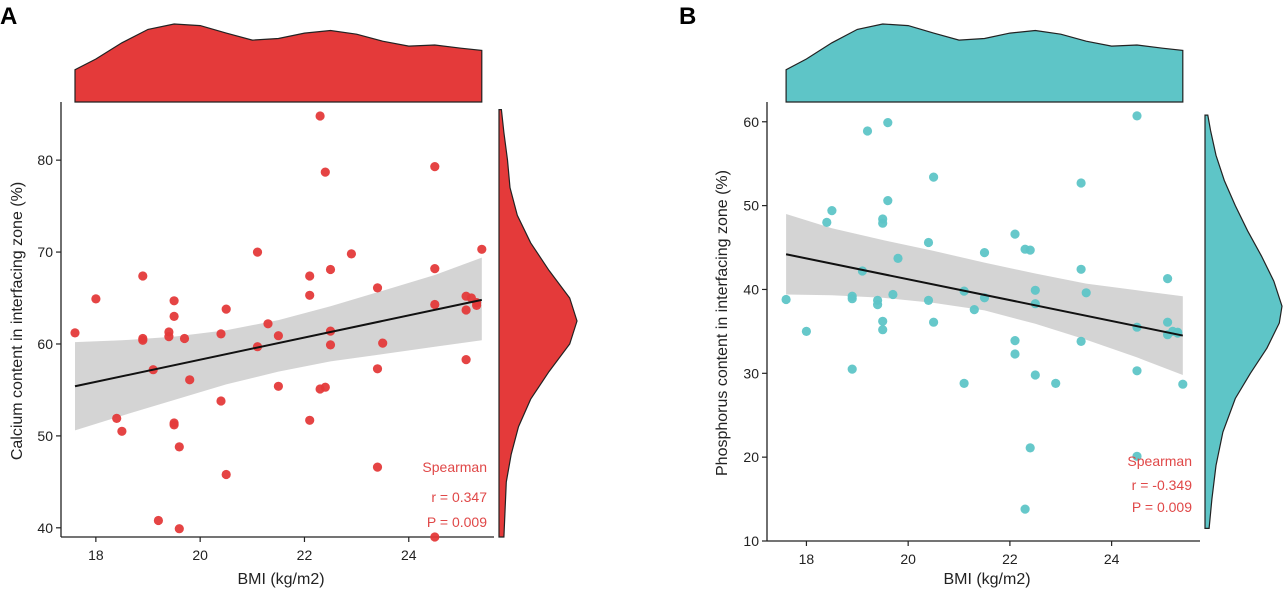 This screenshot has height=592, width=1287. I want to click on panel-b-label: B, so click(687, 16).